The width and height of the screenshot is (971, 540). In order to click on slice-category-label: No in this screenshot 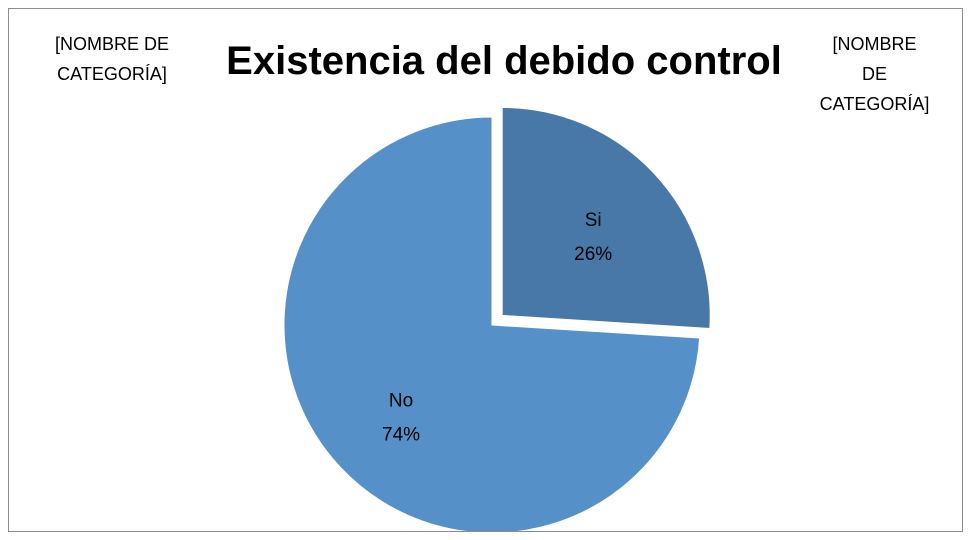, I will do `click(401, 400)`.